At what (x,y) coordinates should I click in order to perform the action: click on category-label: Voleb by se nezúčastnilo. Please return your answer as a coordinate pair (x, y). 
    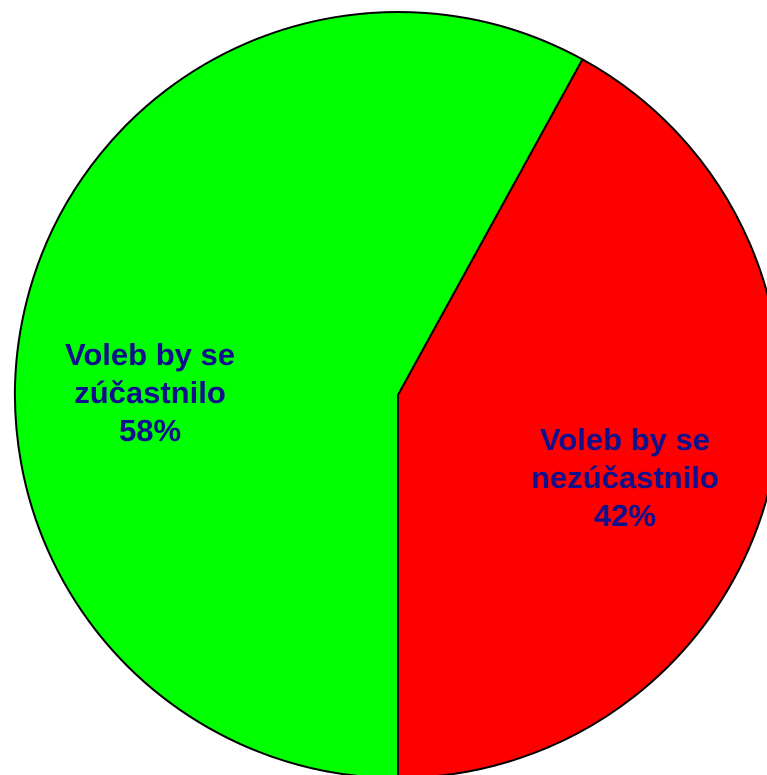
    Looking at the image, I should click on (625, 458).